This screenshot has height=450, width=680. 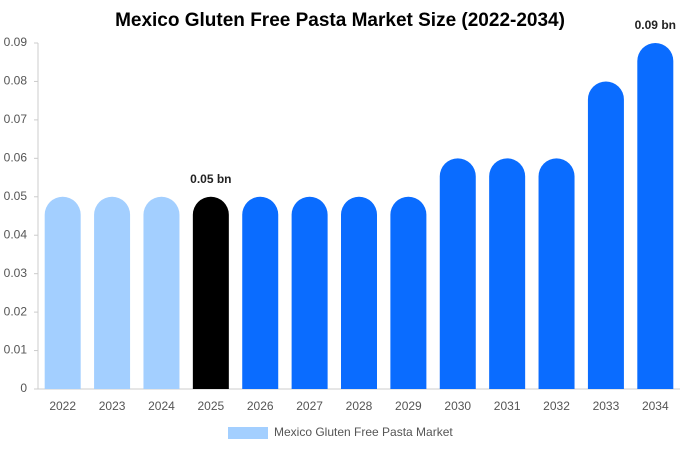 I want to click on x-tick-label: 2025, so click(x=210, y=406).